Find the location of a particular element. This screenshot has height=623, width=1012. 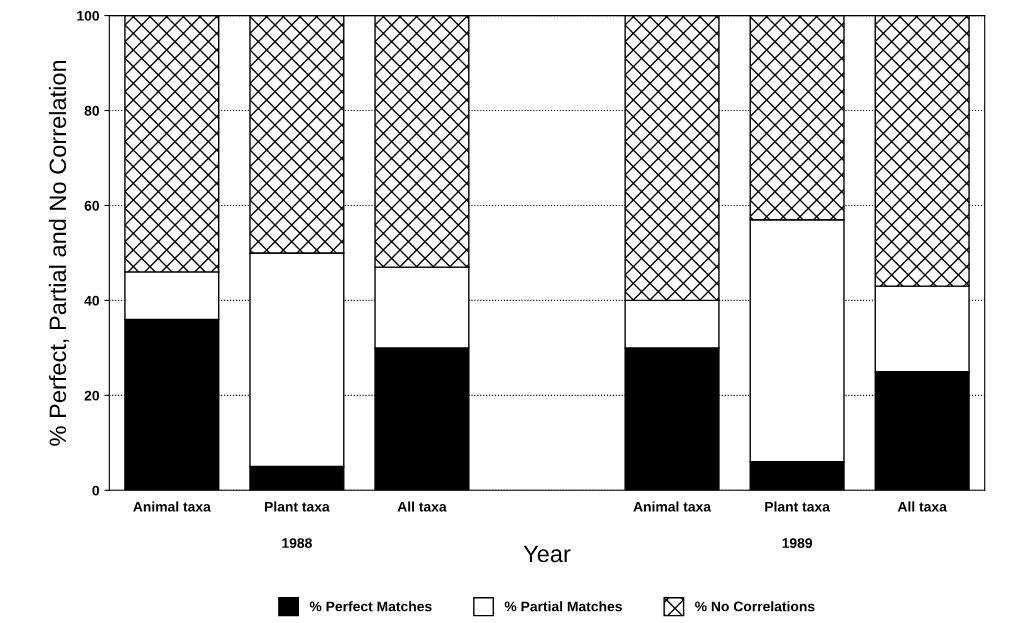

y-tick-label: 40 is located at coordinates (92, 300).